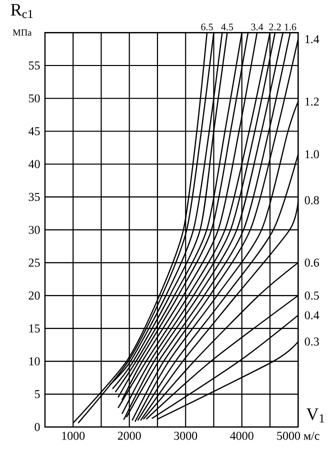 Image resolution: width=333 pixels, height=457 pixels. Describe the element at coordinates (34, 328) in the screenshot. I see `y-tick-label: 15` at that location.